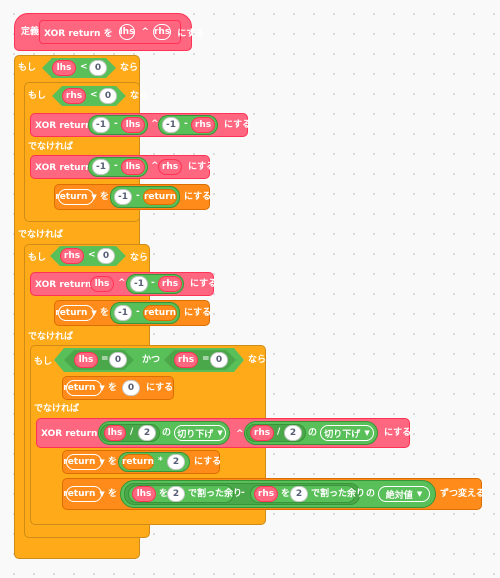  I want to click on and-label: かつ, so click(151, 360).